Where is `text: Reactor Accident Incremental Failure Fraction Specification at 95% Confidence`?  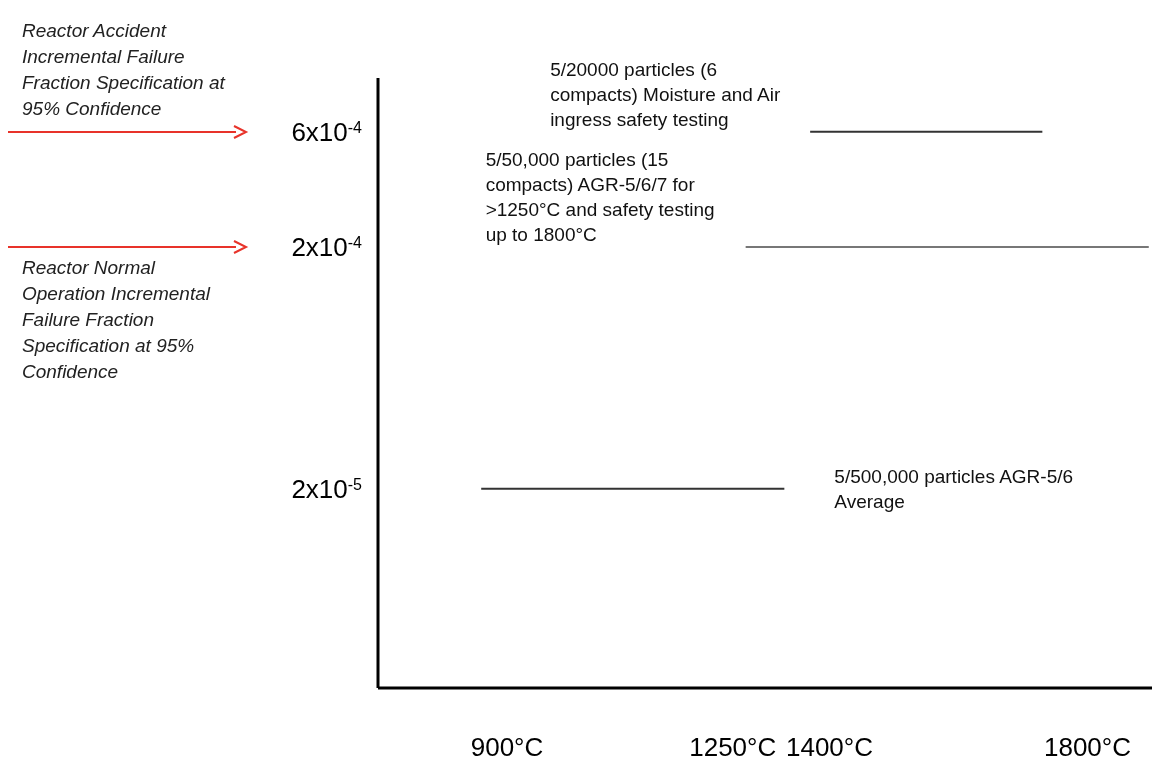
text: Reactor Accident Incremental Failure Fraction Specification at 95% Confidence is located at coordinates (124, 69).